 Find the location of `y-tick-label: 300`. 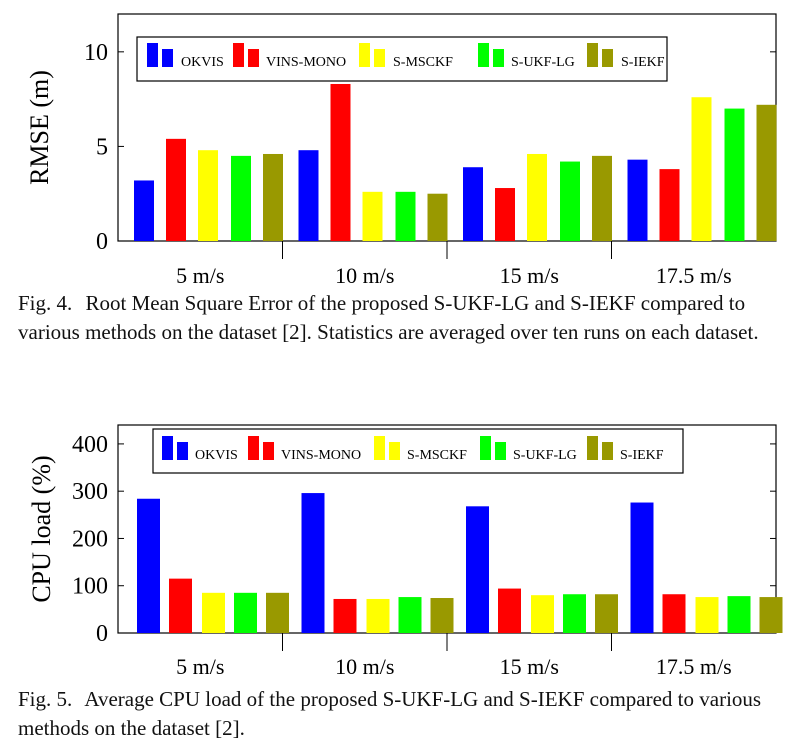

y-tick-label: 300 is located at coordinates (90, 492).